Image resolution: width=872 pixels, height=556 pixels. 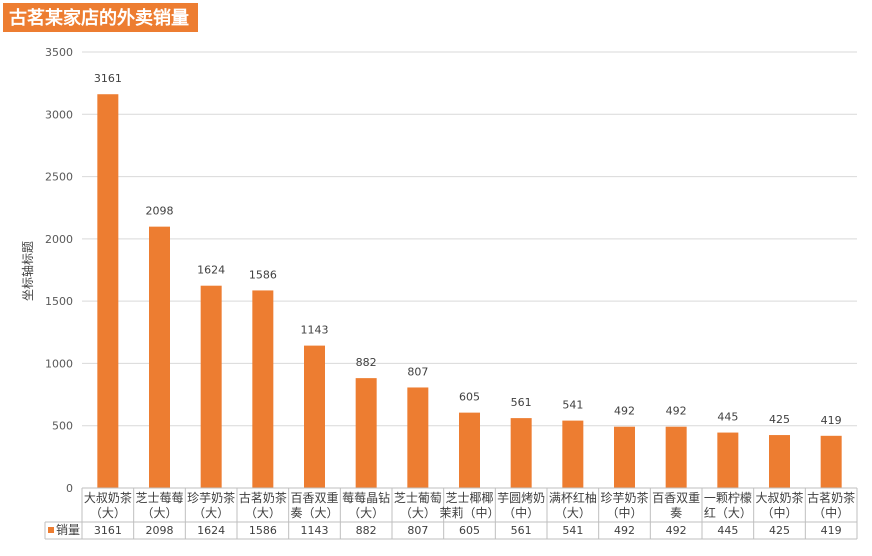 What do you see at coordinates (69, 488) in the screenshot?
I see `y-tick-label: 0` at bounding box center [69, 488].